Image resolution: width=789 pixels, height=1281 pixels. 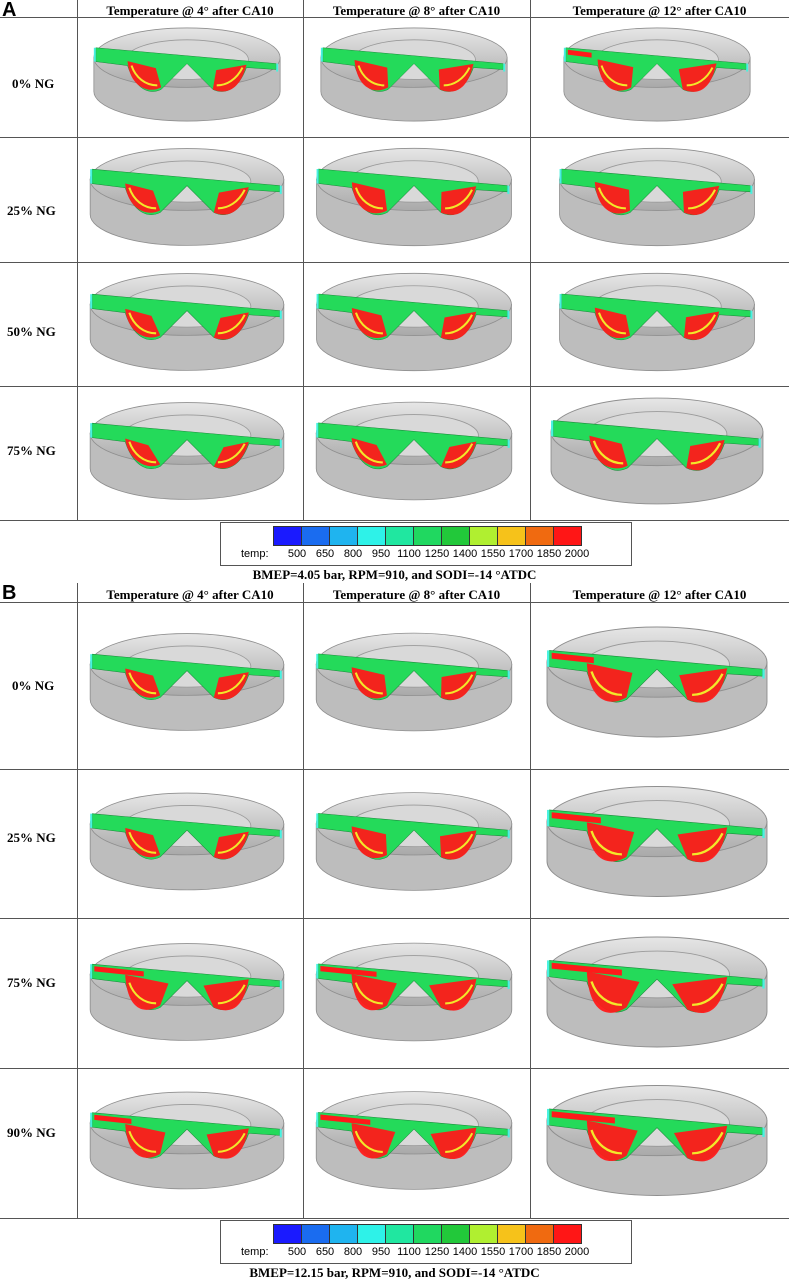 I want to click on panel-a-row-label-0: 0% NG, so click(x=33, y=83).